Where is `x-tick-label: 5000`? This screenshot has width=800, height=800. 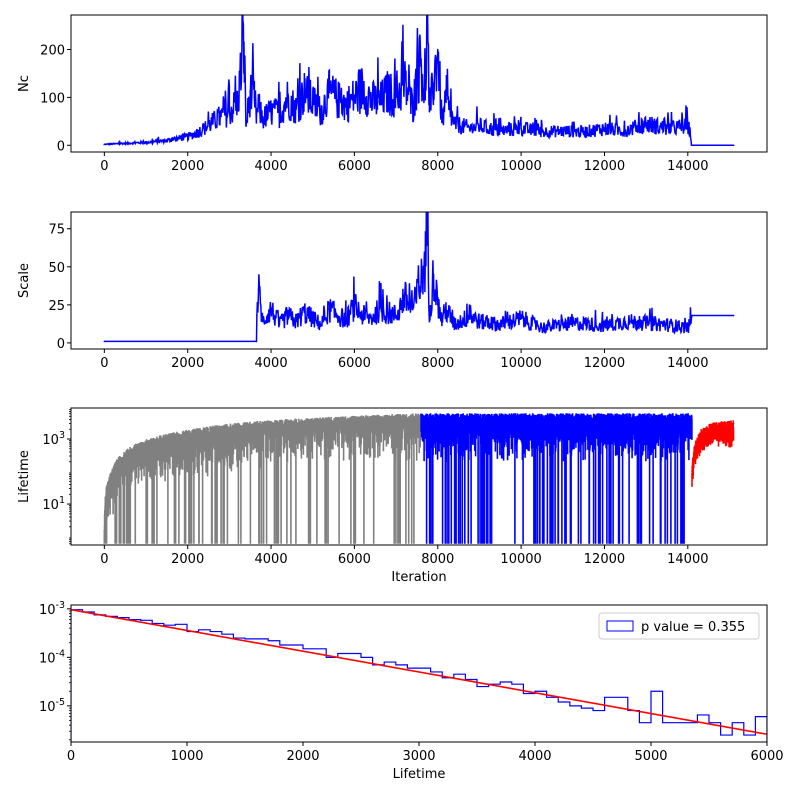 x-tick-label: 5000 is located at coordinates (650, 756).